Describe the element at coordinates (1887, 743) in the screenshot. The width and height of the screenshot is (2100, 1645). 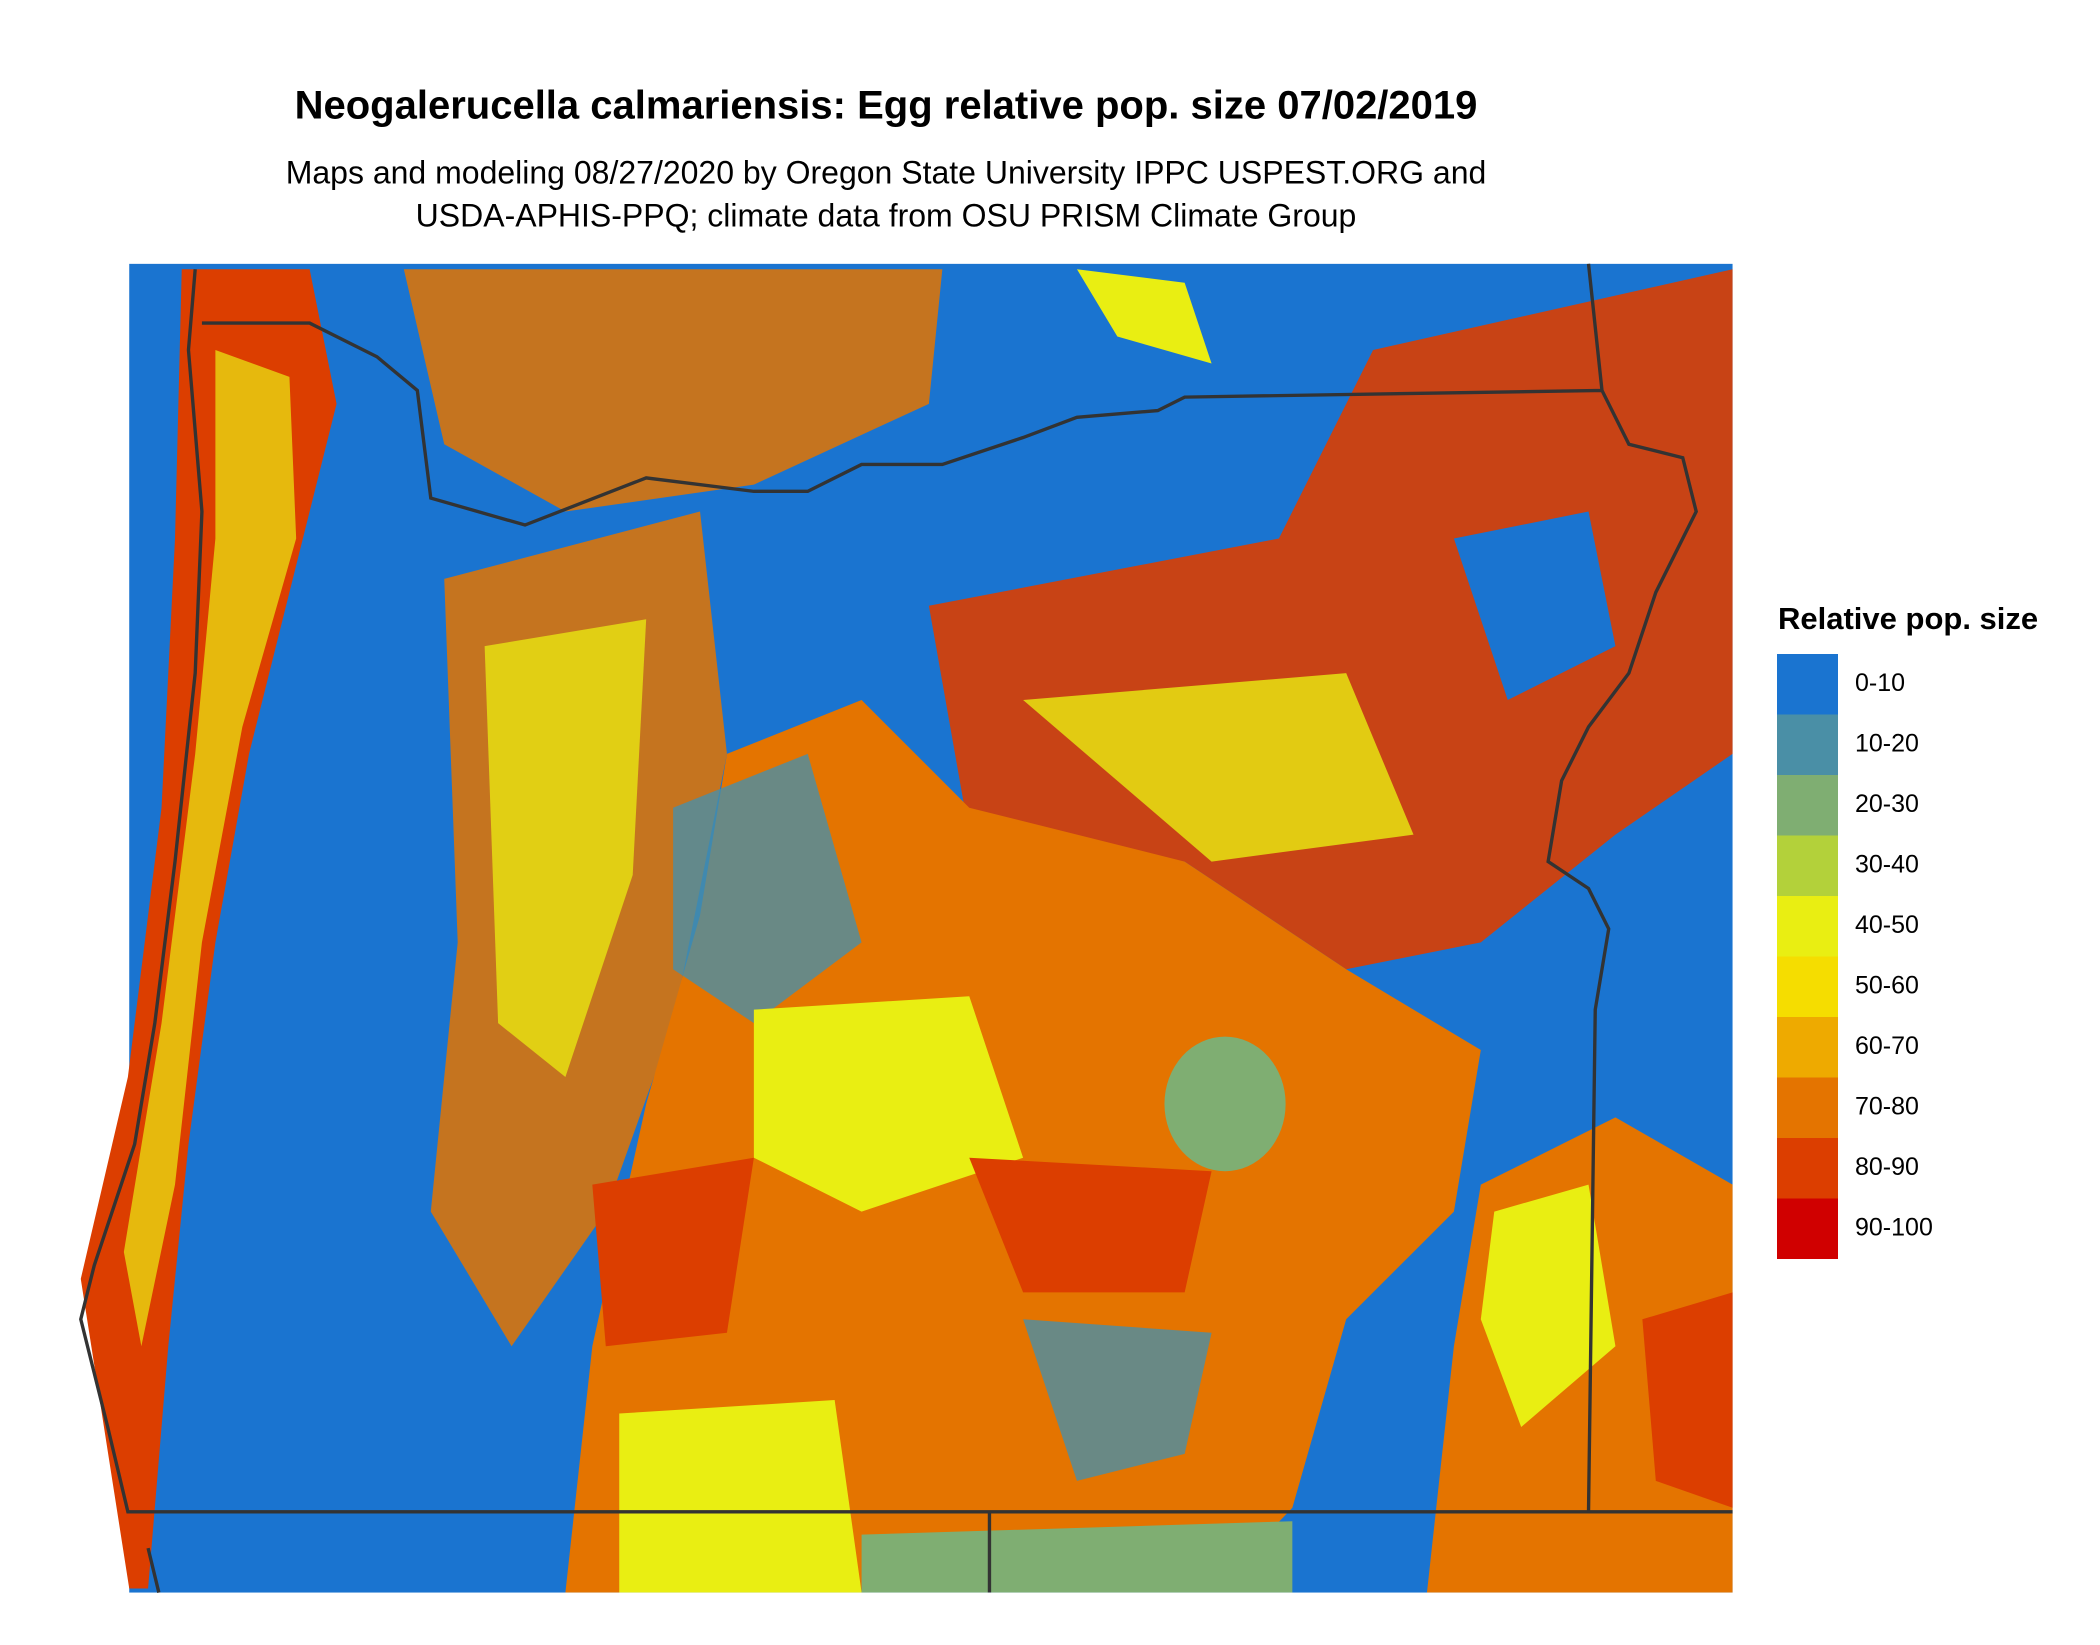
I see `legend-label: 10-20` at that location.